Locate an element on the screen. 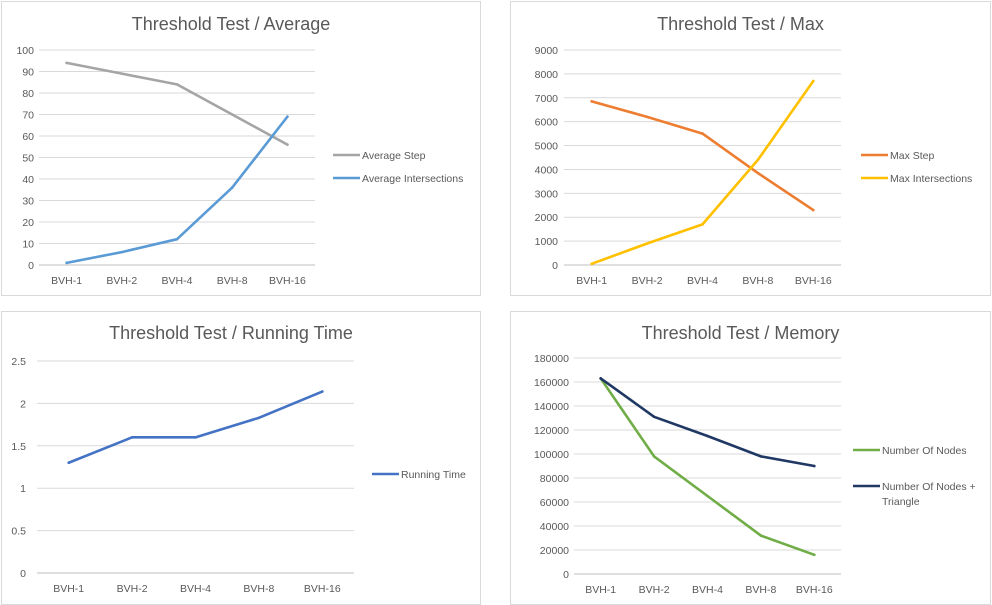  legend-label: Max Step is located at coordinates (912, 156).